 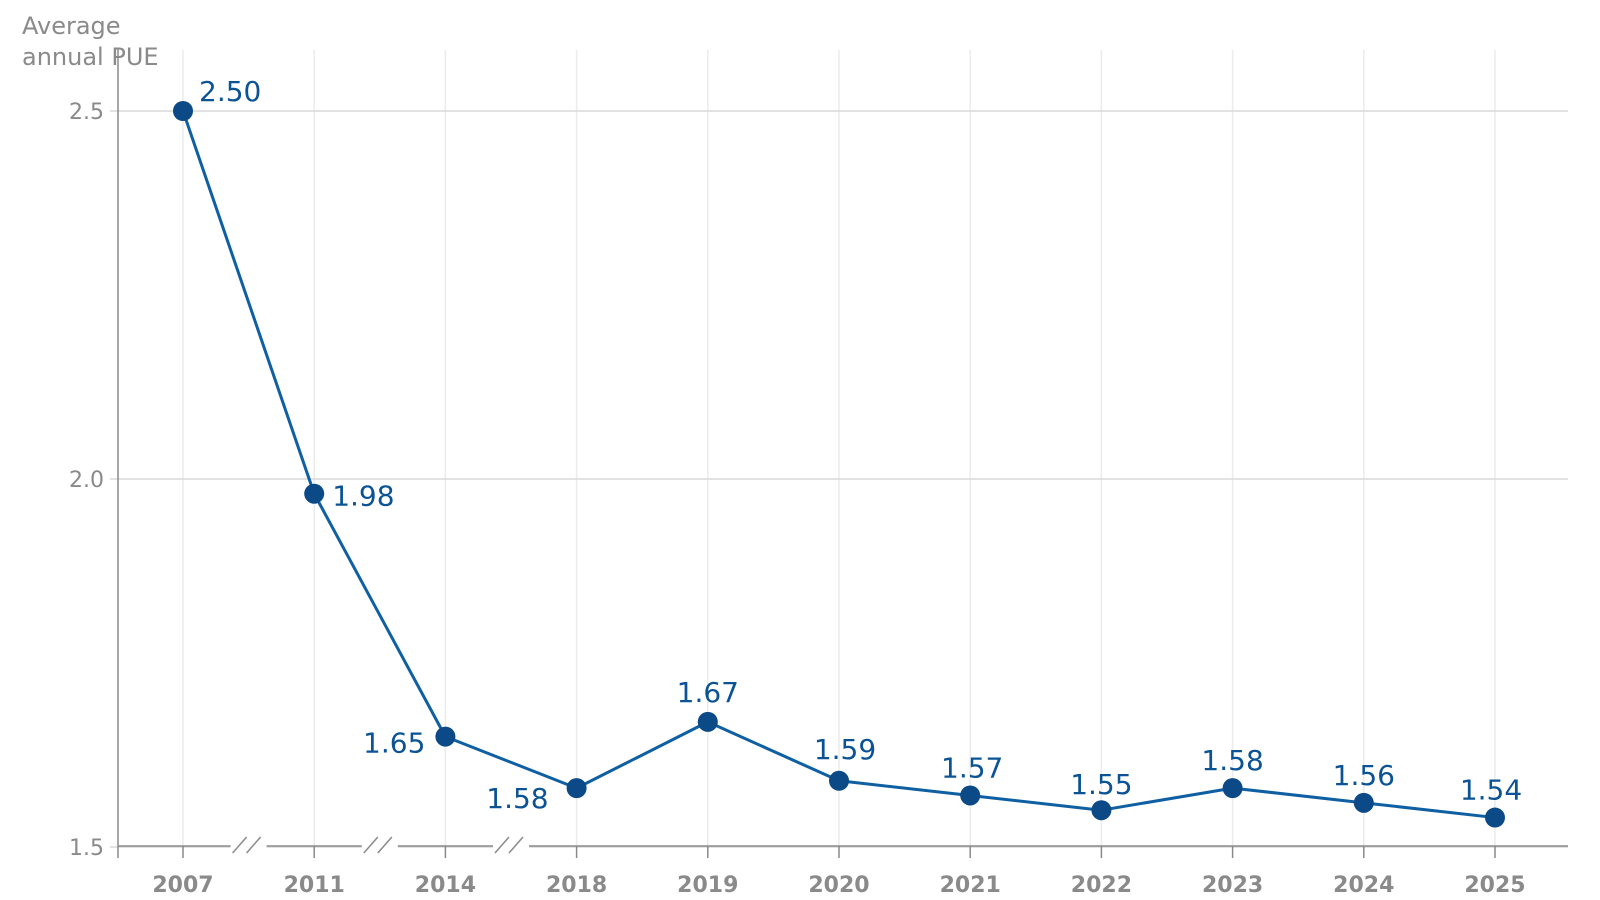 I want to click on data-label: 1.59, so click(x=845, y=749).